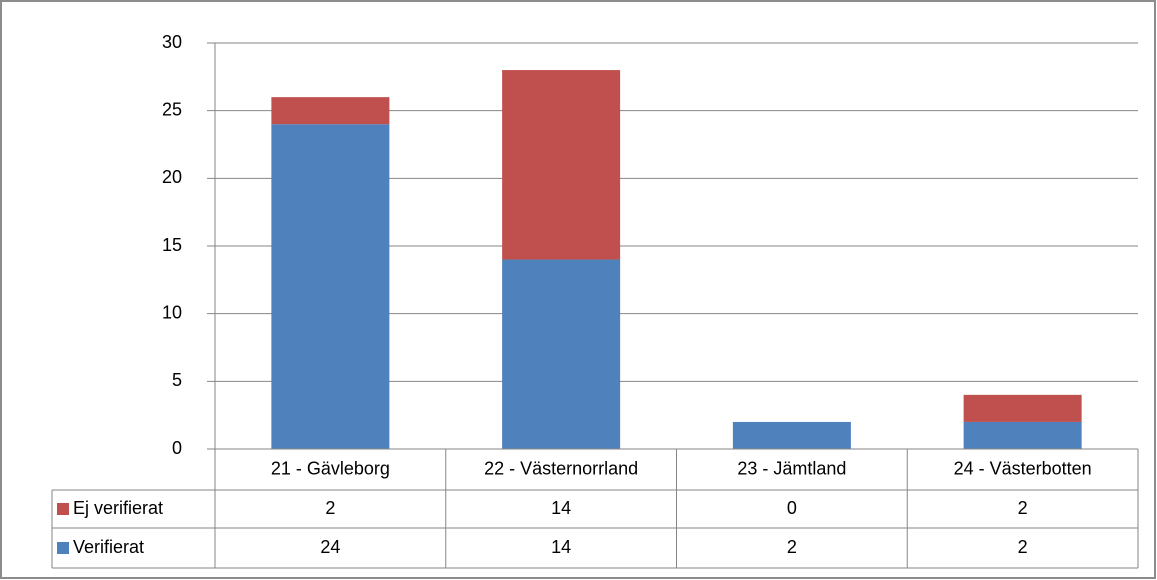 The height and width of the screenshot is (580, 1157). What do you see at coordinates (791, 468) in the screenshot?
I see `x-tick-label: 23 - Jämtland` at bounding box center [791, 468].